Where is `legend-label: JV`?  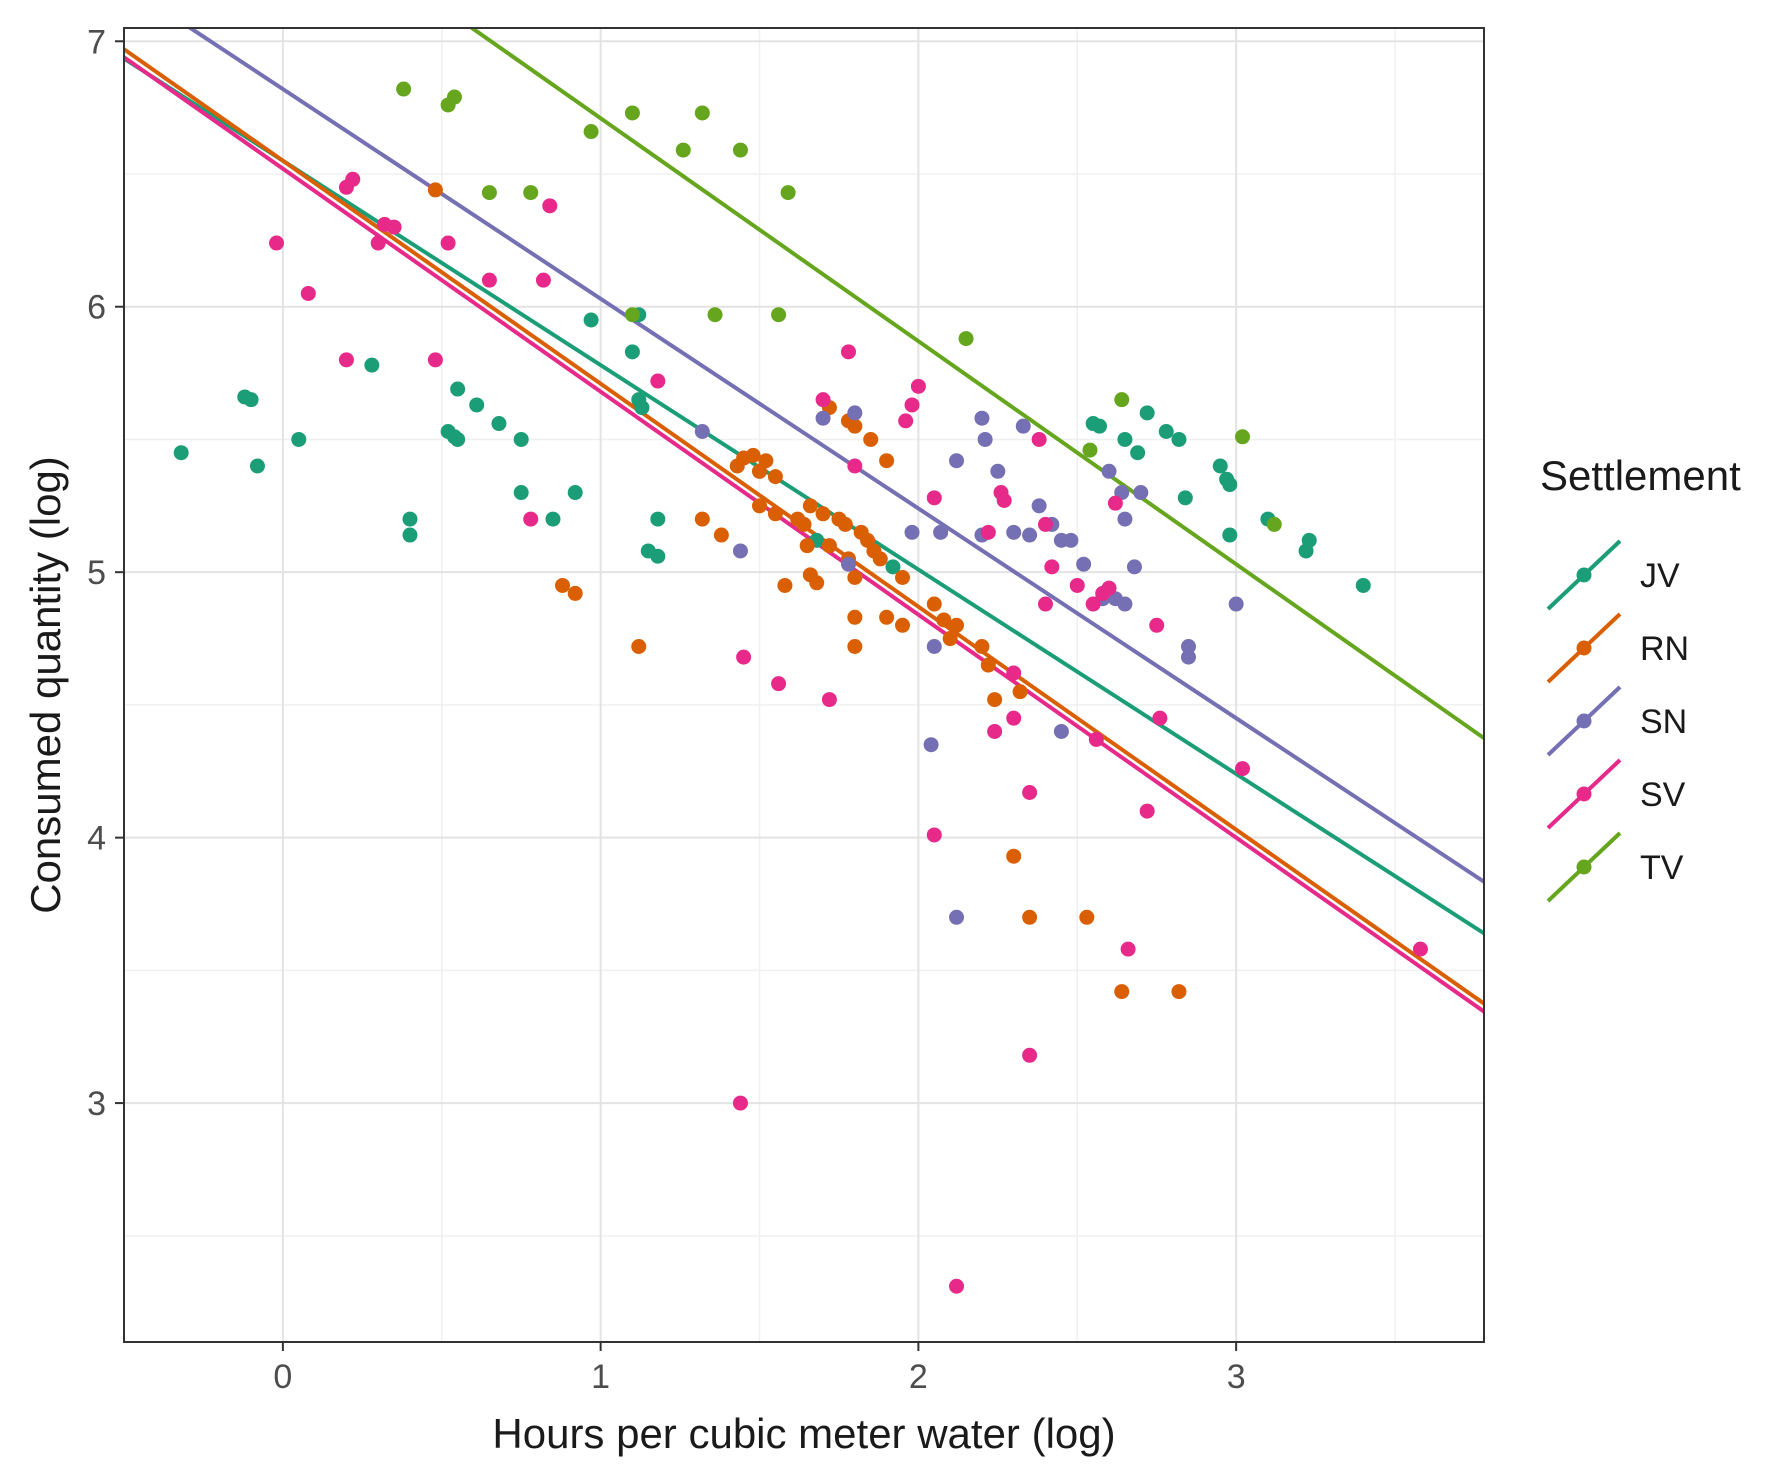
legend-label: JV is located at coordinates (1660, 576).